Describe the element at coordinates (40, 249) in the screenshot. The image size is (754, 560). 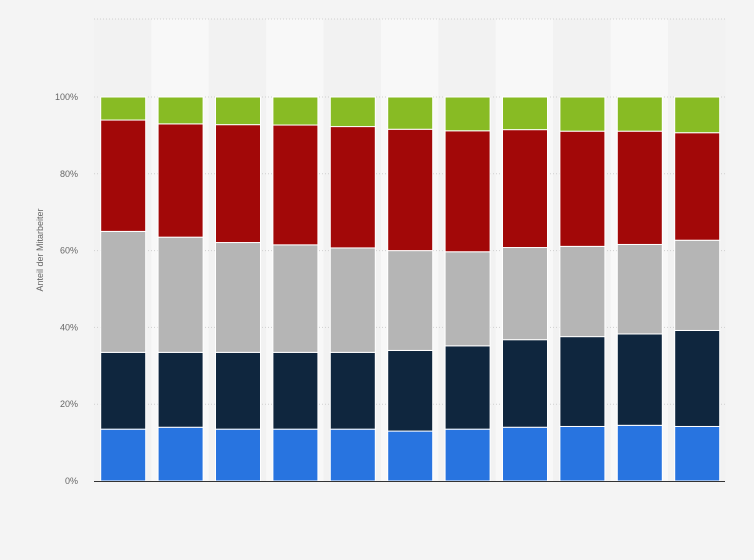
I see `y-axis-title: Anteil der Mitarbeiter` at that location.